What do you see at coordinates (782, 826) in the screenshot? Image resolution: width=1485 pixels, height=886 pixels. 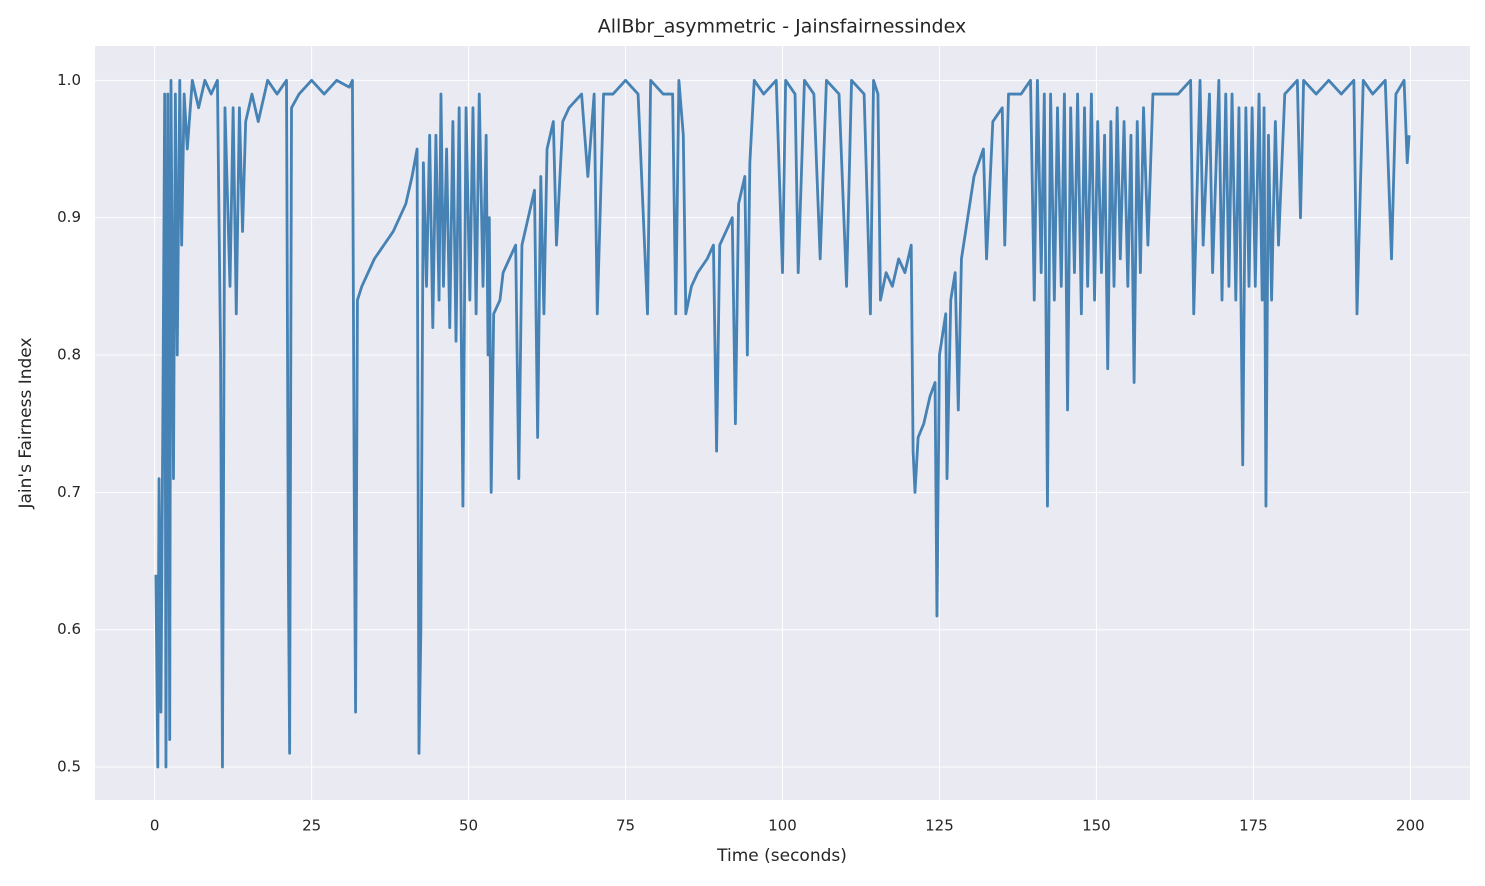 I see `x-tick-label: 100` at bounding box center [782, 826].